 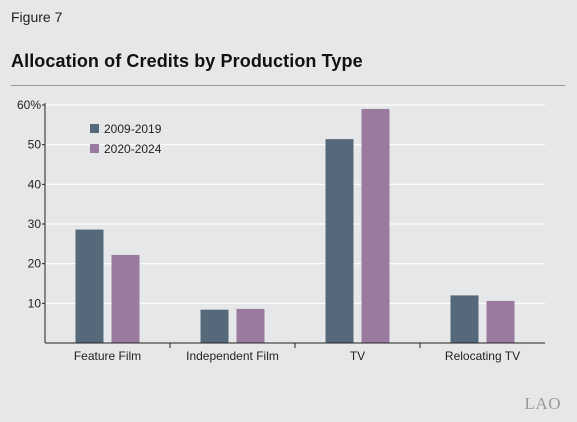 I want to click on bar-2009-2019-independent-film, so click(x=214, y=326).